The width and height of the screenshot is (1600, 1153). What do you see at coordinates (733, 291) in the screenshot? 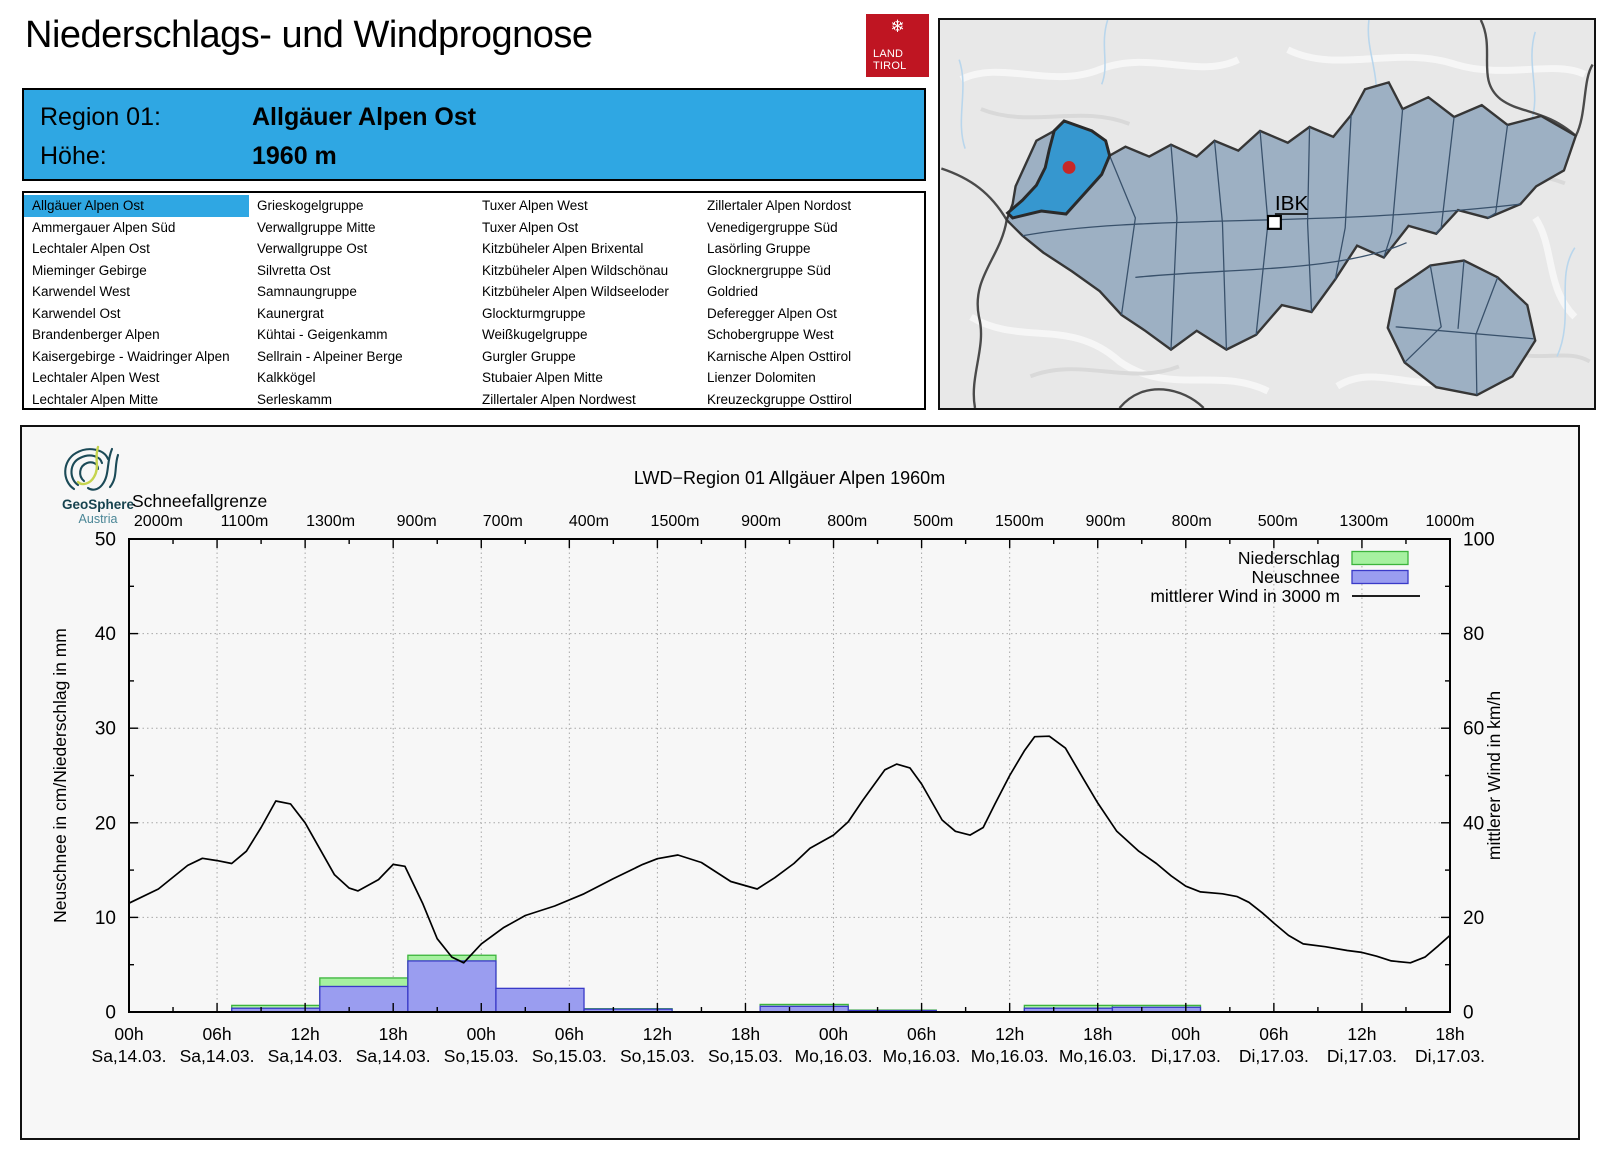
I see `region-option: Goldried` at bounding box center [733, 291].